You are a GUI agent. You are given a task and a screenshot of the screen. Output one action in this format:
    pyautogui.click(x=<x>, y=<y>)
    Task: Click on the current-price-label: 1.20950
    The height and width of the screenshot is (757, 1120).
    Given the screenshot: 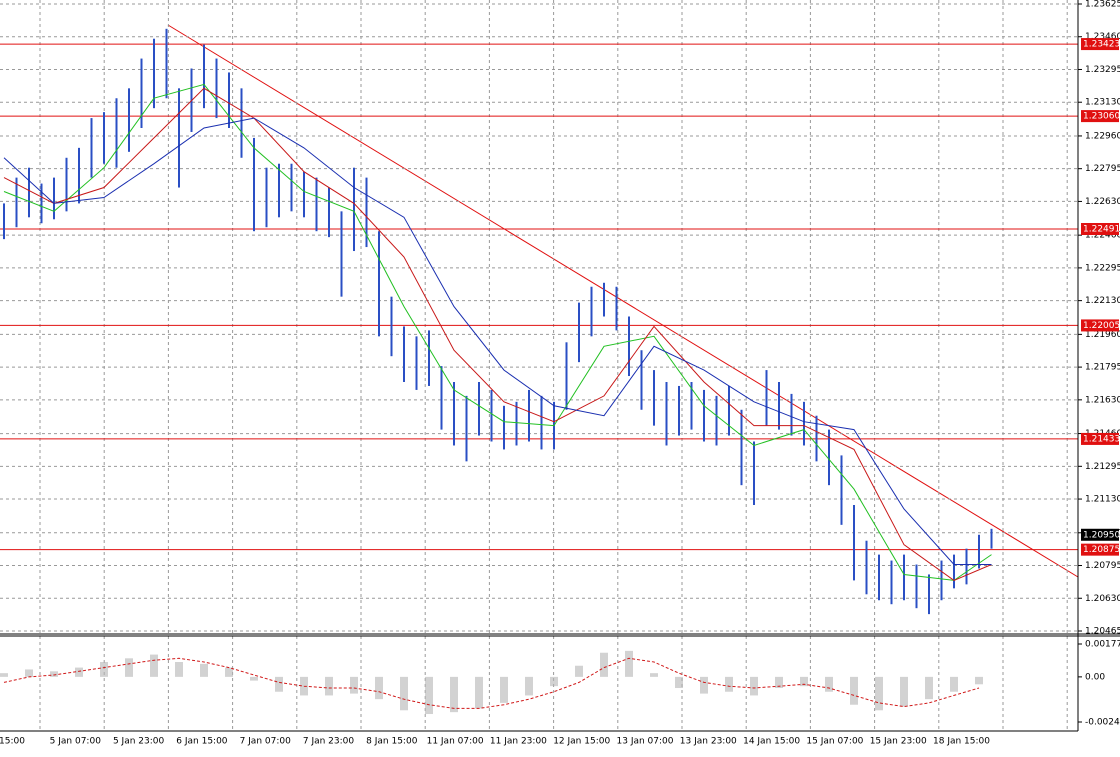 What is the action you would take?
    pyautogui.click(x=1101, y=535)
    